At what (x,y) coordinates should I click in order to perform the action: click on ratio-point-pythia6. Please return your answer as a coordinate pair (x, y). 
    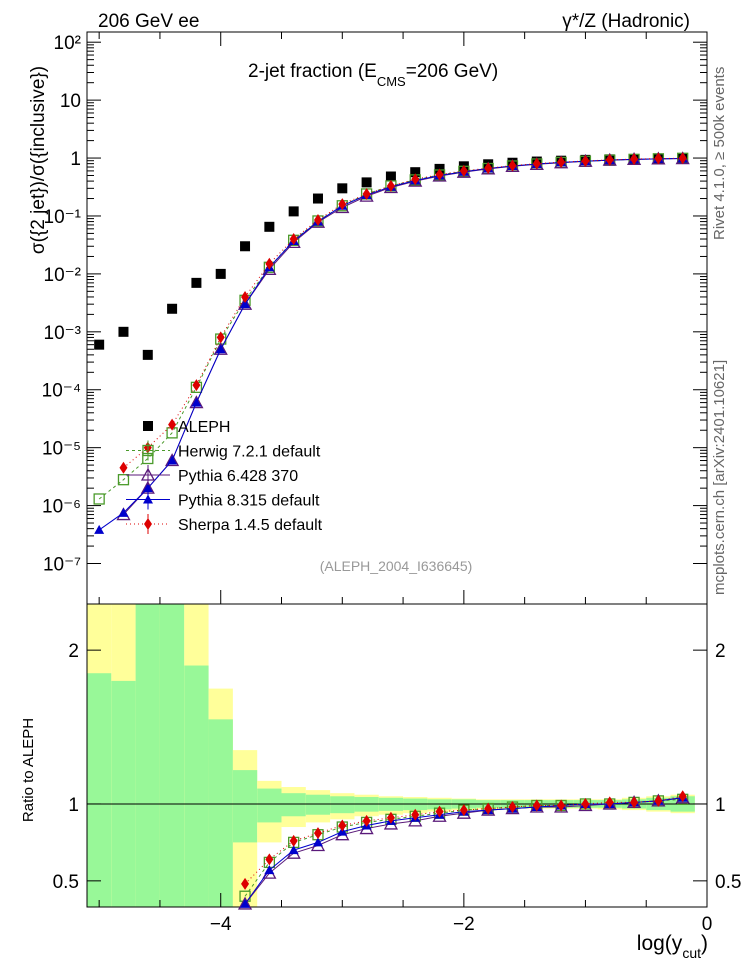
    Looking at the image, I should click on (245, 903).